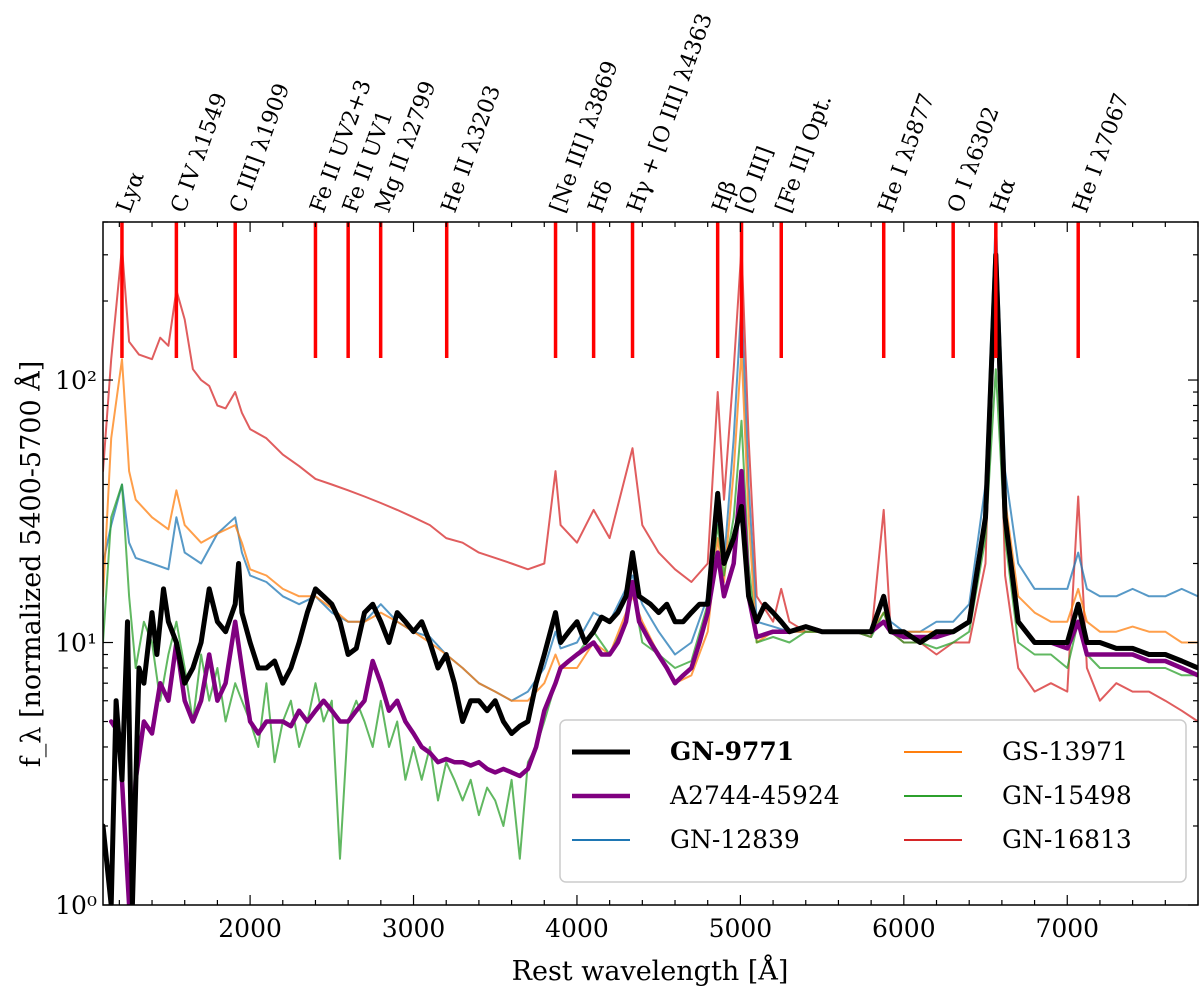 The image size is (1200, 990). What do you see at coordinates (754, 795) in the screenshot?
I see `legend-label: A2744-45924` at bounding box center [754, 795].